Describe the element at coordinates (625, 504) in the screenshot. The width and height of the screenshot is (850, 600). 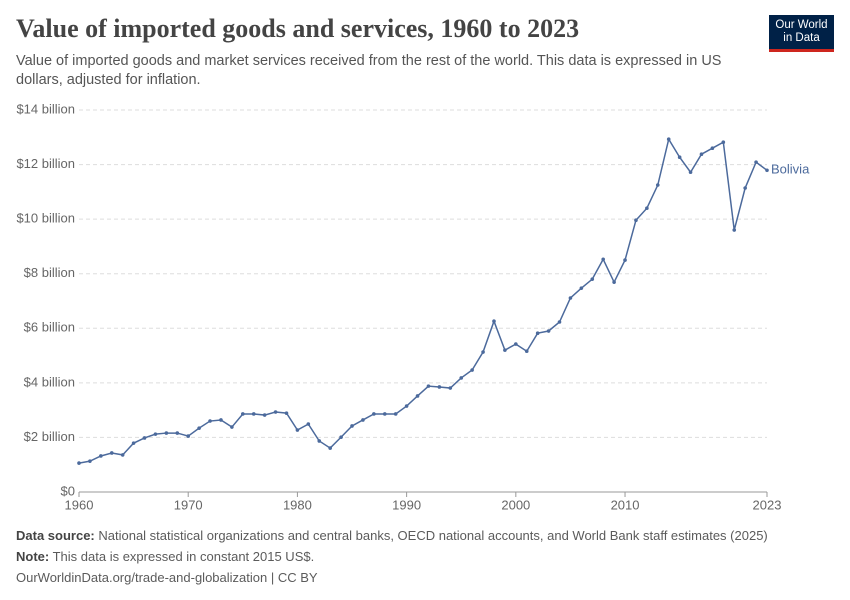
I see `x-tick-label: 2010` at that location.